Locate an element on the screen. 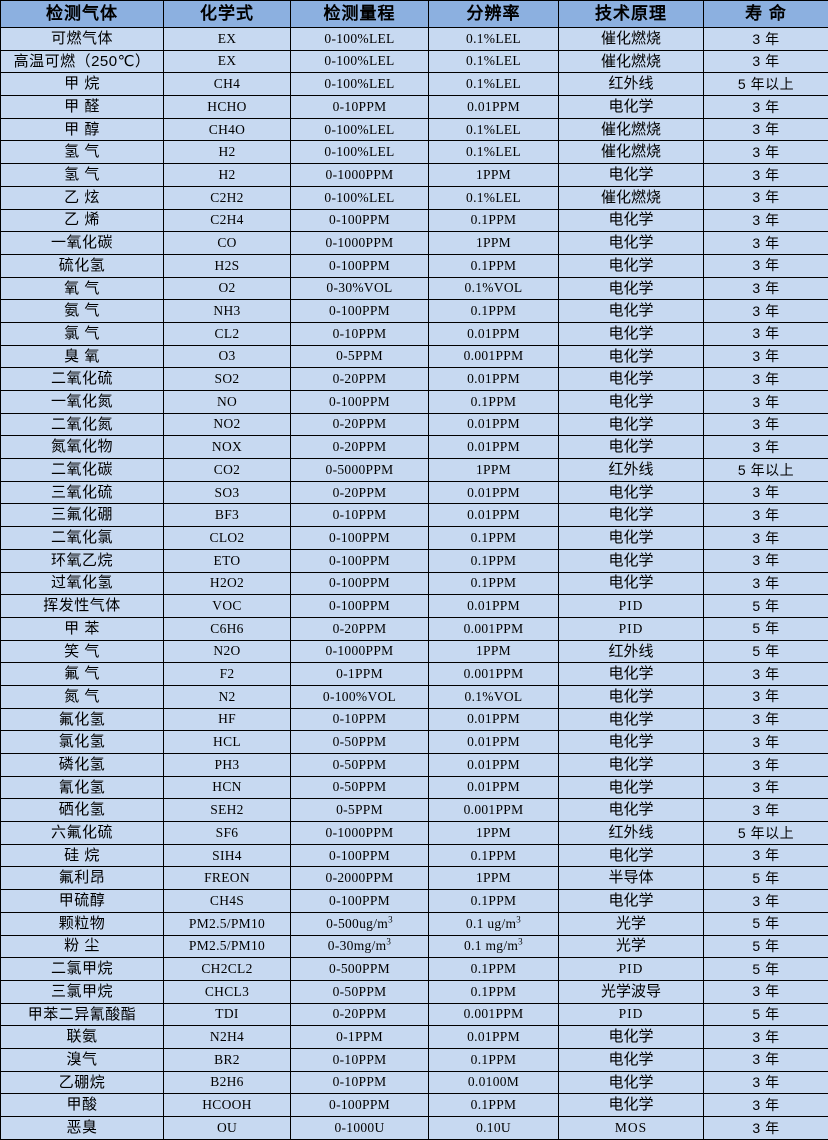  cell-gas-name: 甲 醛 is located at coordinates (82, 107).